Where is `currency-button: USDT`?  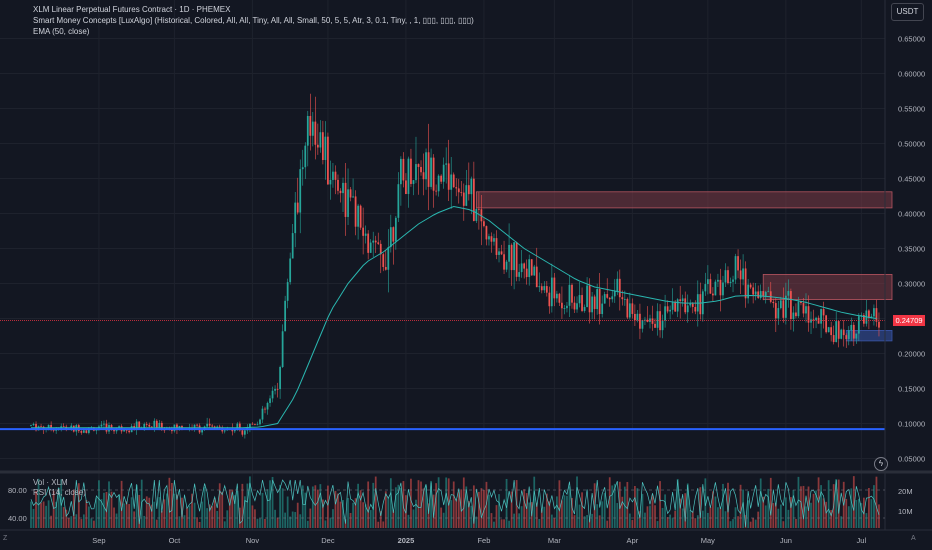 currency-button: USDT is located at coordinates (907, 12).